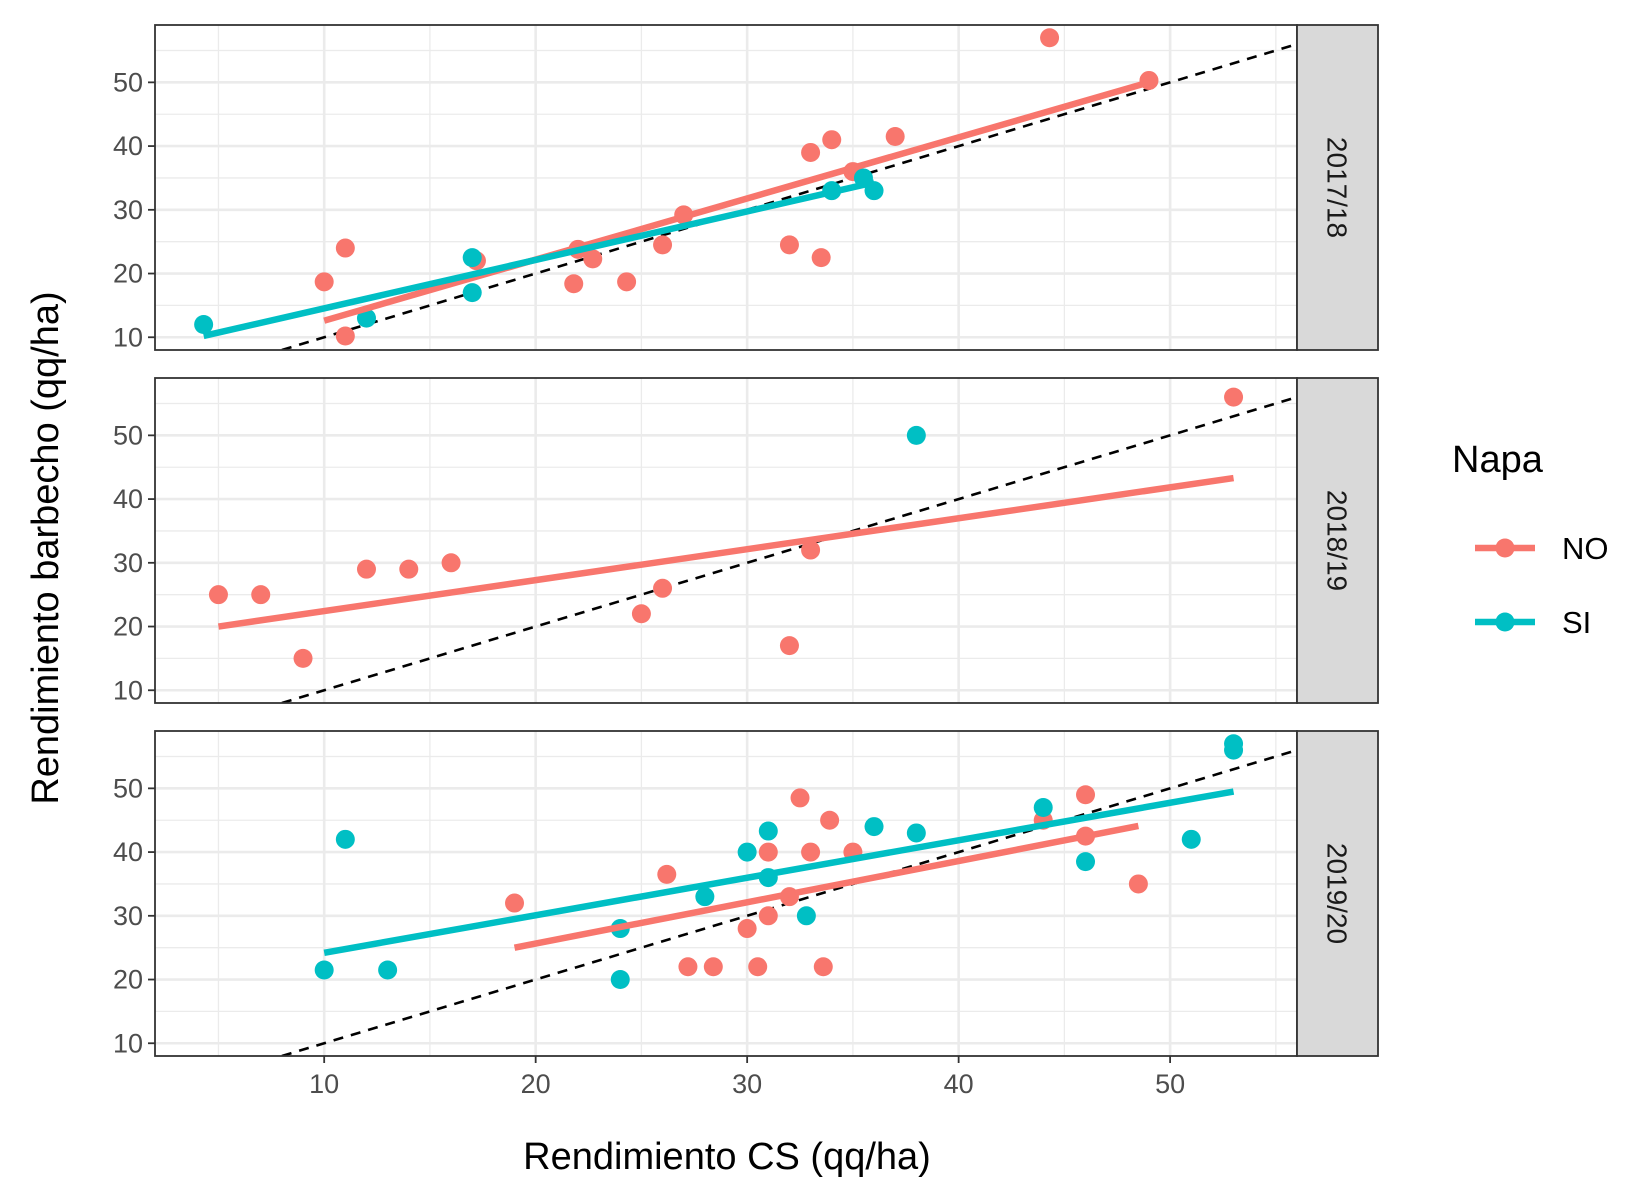 Image resolution: width=1650 pixels, height=1200 pixels. I want to click on y-axis-title: Rendimiento barbecho (qq/ha), so click(46, 547).